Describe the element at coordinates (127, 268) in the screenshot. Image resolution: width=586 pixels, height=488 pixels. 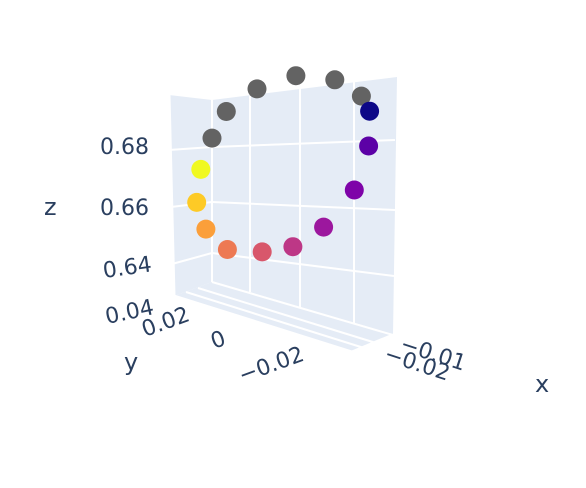
I see `z-tick-label: 0.64` at that location.